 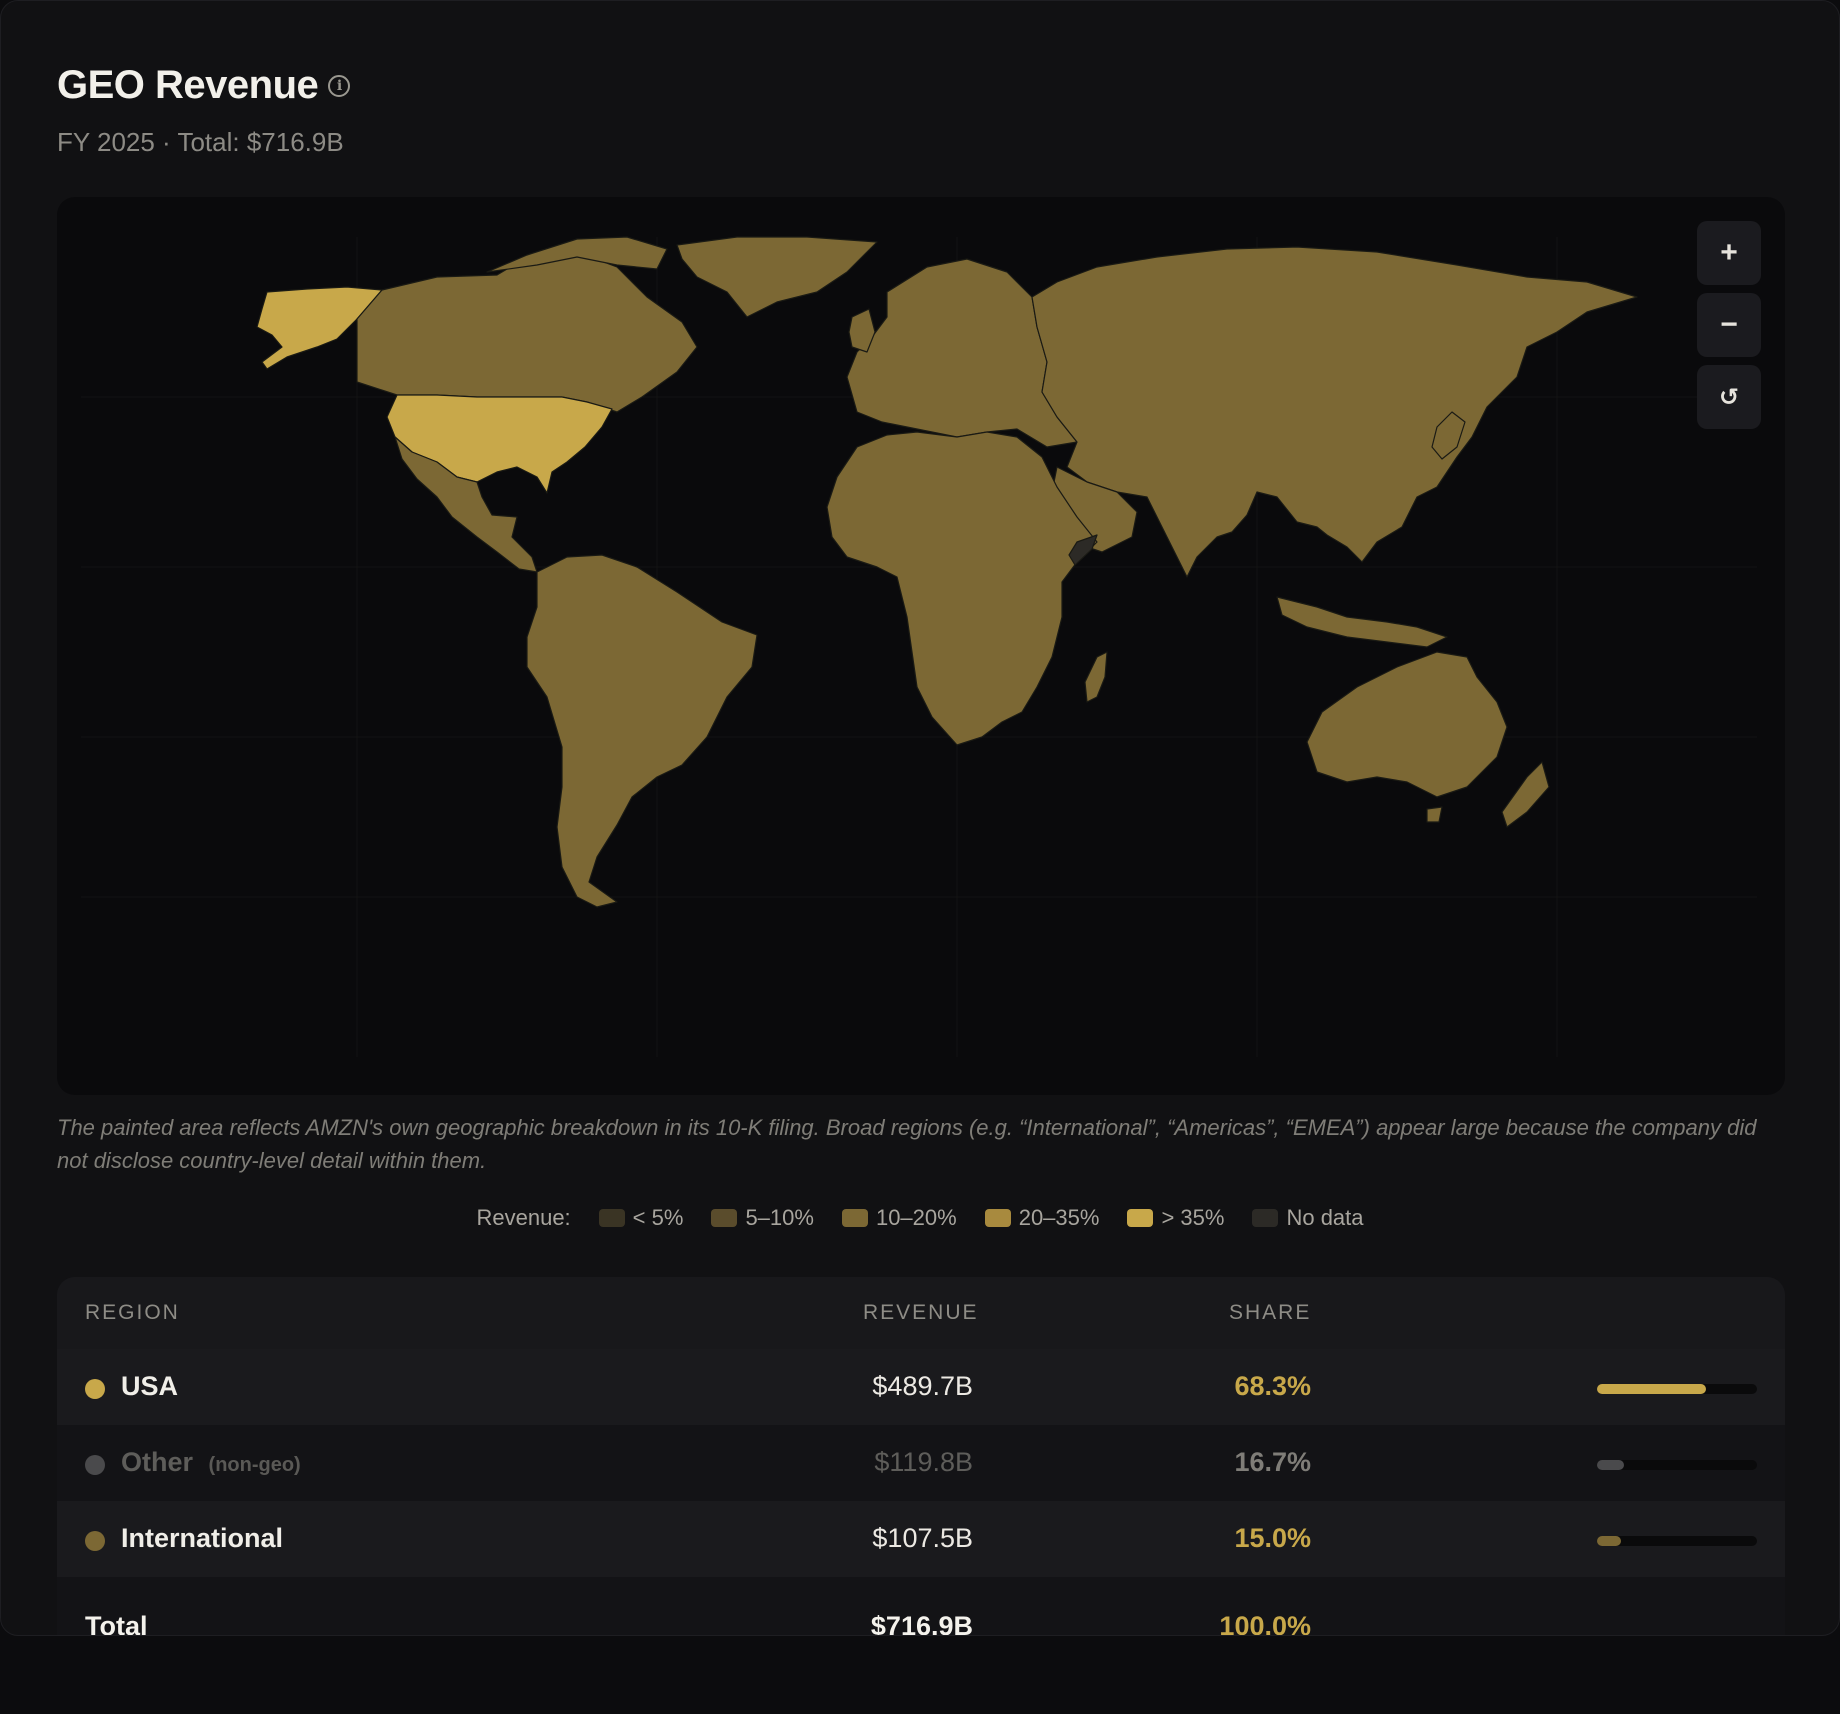 I want to click on table-total-row: Total $716.9B 100.0%, so click(x=921, y=1606).